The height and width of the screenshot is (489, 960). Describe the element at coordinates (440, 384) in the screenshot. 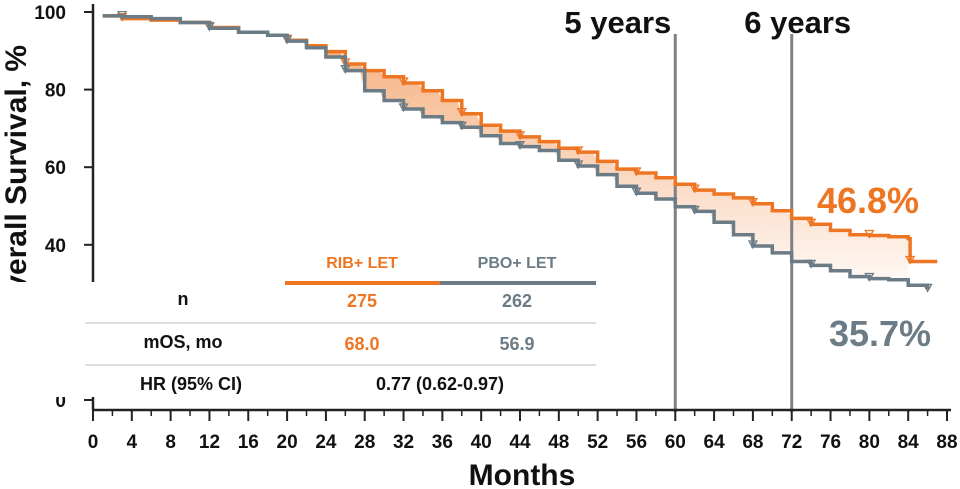

I see `table-cell-hr: 0.77 (0.62-0.97)` at that location.